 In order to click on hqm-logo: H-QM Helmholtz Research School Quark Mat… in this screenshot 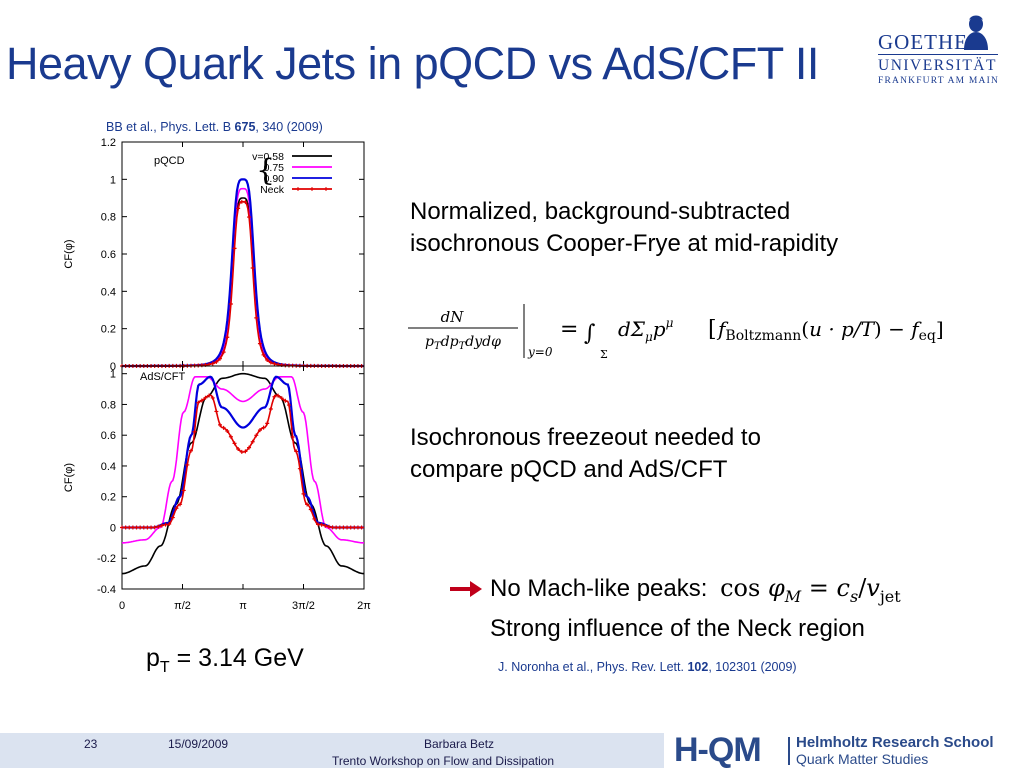, I will do `click(844, 750)`.